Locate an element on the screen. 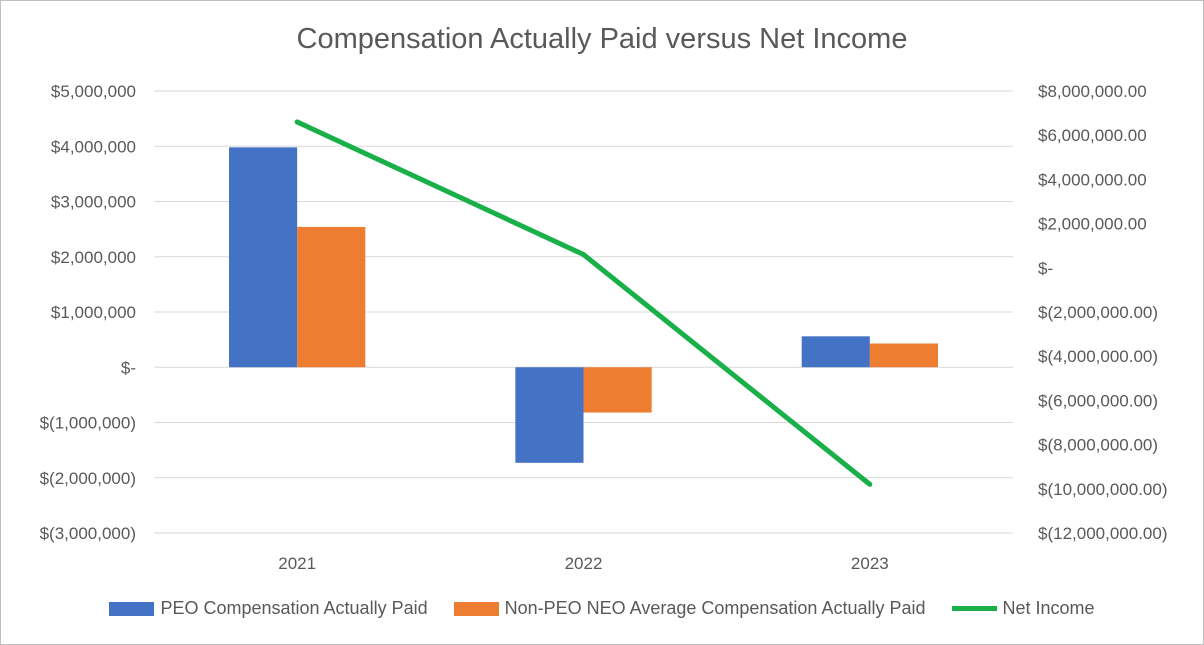 This screenshot has width=1204, height=645. legend-item-net-income: Net Income is located at coordinates (1023, 608).